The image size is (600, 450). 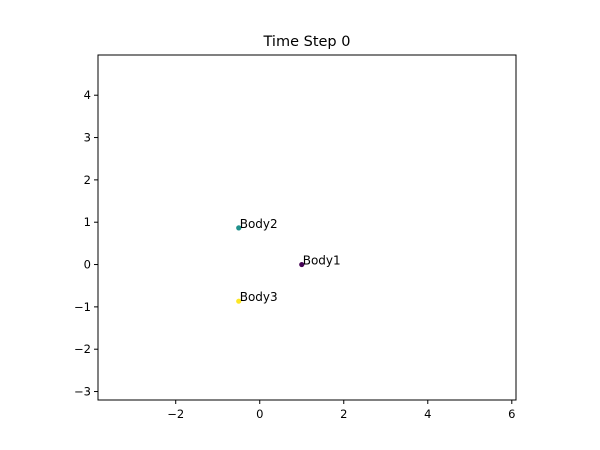 What do you see at coordinates (82, 307) in the screenshot?
I see `y-tick-label: −1` at bounding box center [82, 307].